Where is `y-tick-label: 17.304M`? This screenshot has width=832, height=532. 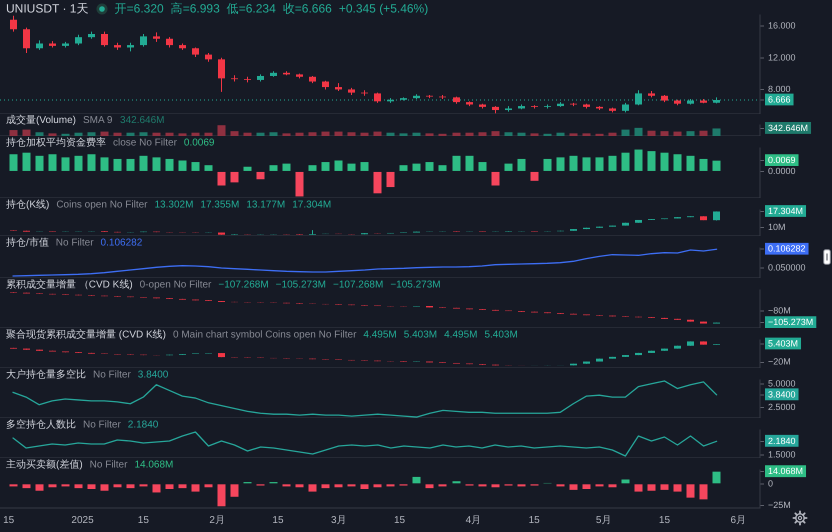
y-tick-label: 17.304M is located at coordinates (786, 211).